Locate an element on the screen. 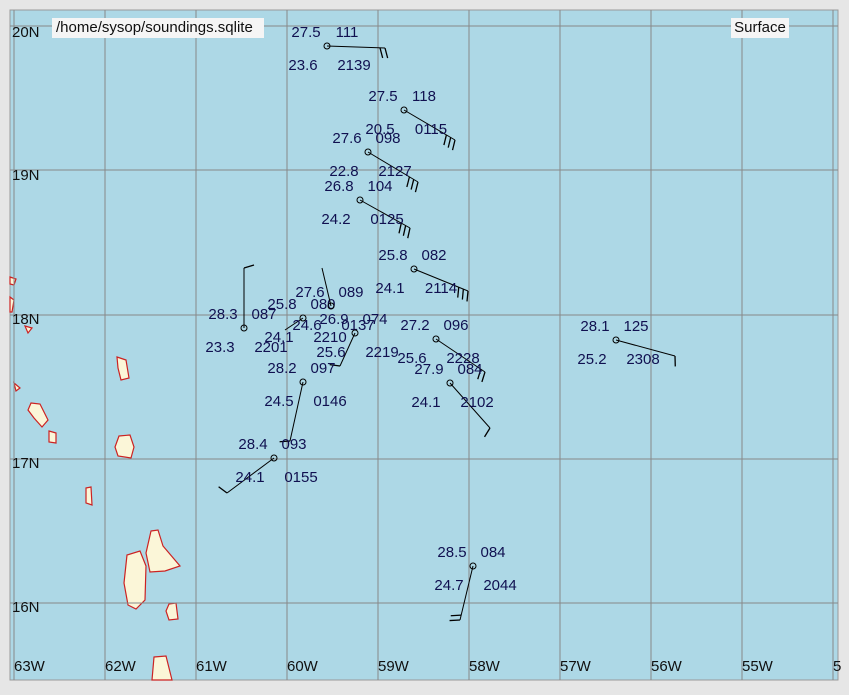 This screenshot has width=849, height=695. lon-label: 56W is located at coordinates (667, 666).